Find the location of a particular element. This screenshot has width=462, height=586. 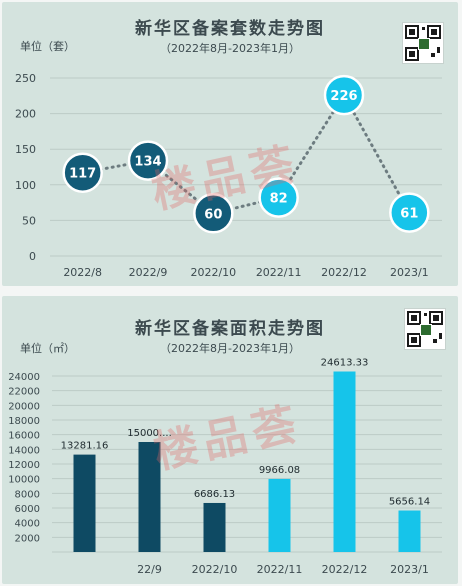

y-tick-label: 14000 is located at coordinates (24, 450).